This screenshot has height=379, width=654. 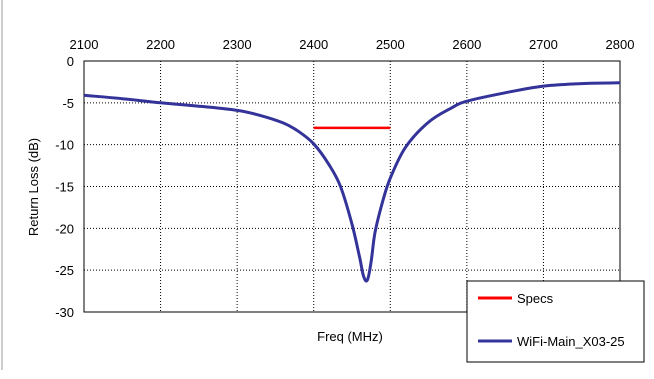 What do you see at coordinates (33, 187) in the screenshot?
I see `y-axis-label: Return Loss (dB)` at bounding box center [33, 187].